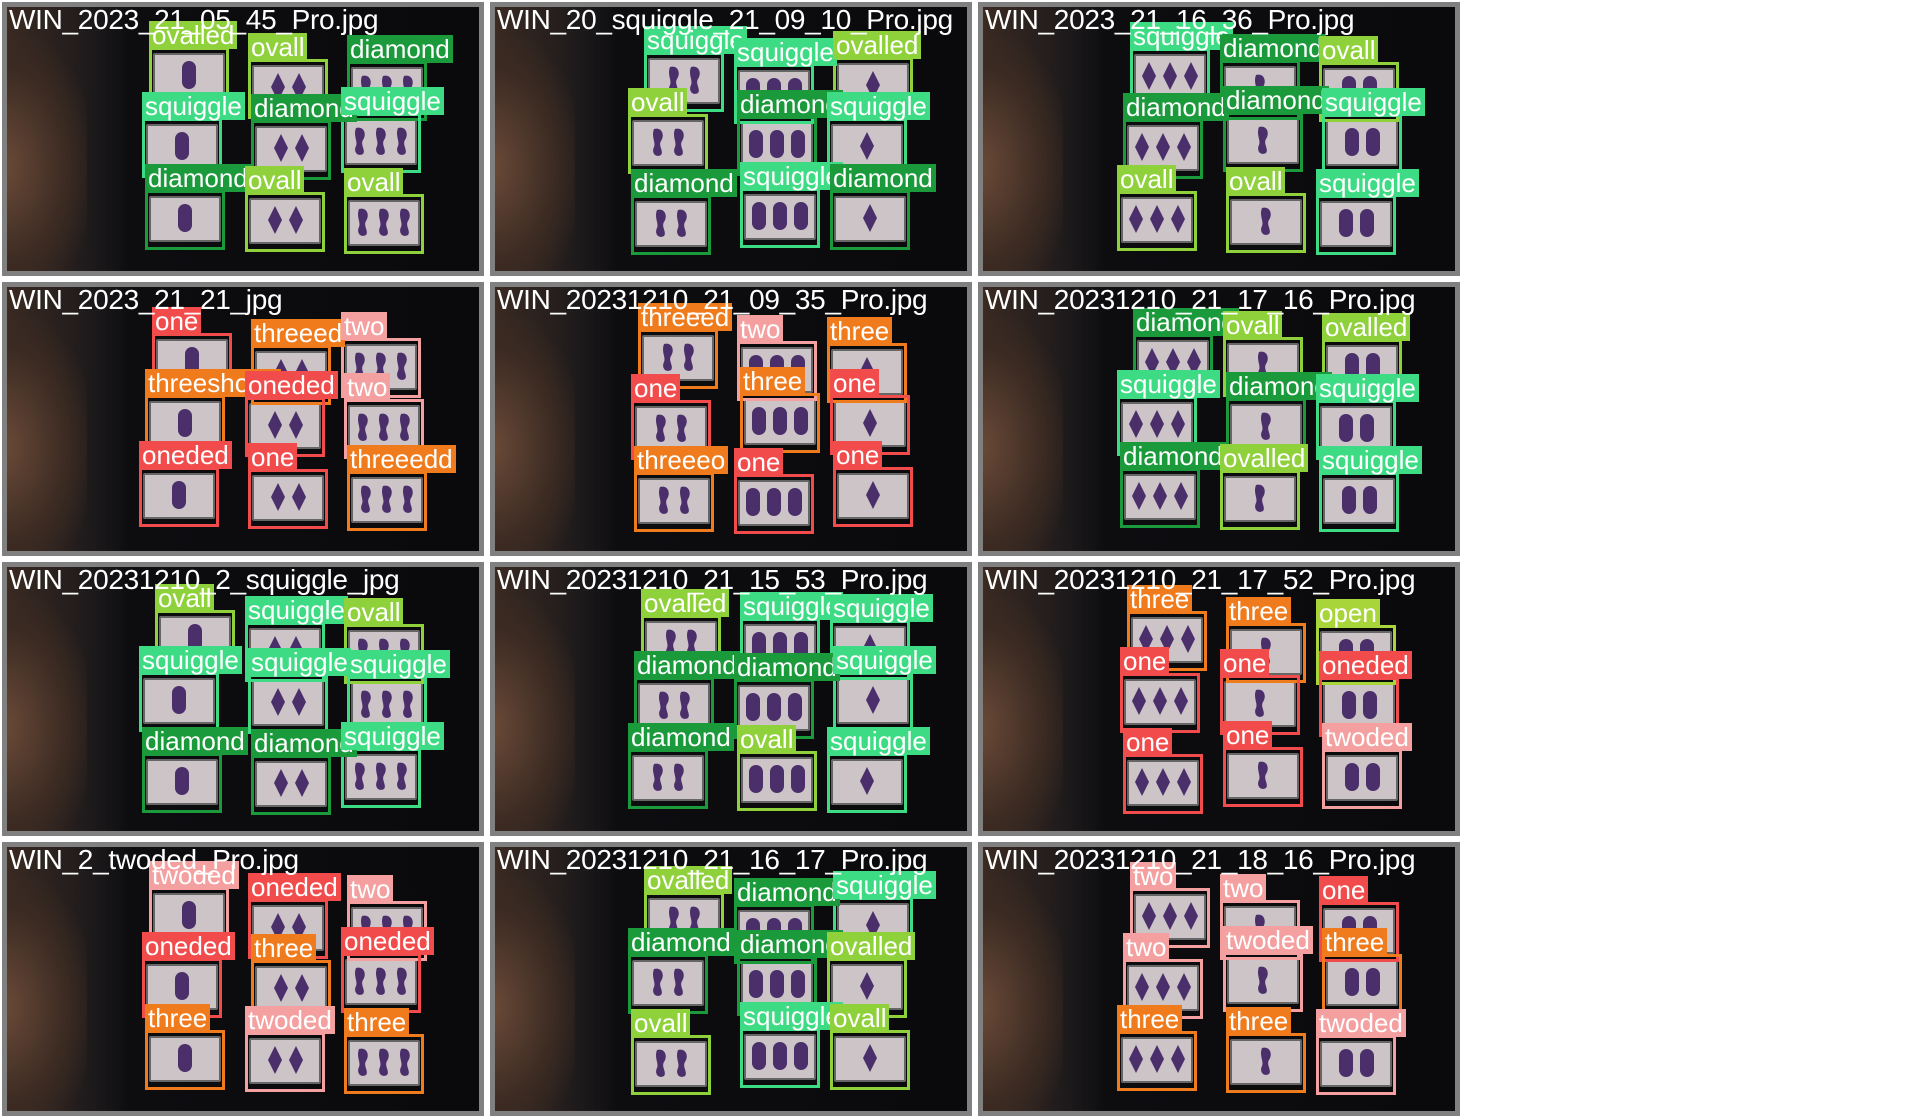 The image size is (1920, 1116). I want to click on detection-label: ovall, so click(1253, 325).